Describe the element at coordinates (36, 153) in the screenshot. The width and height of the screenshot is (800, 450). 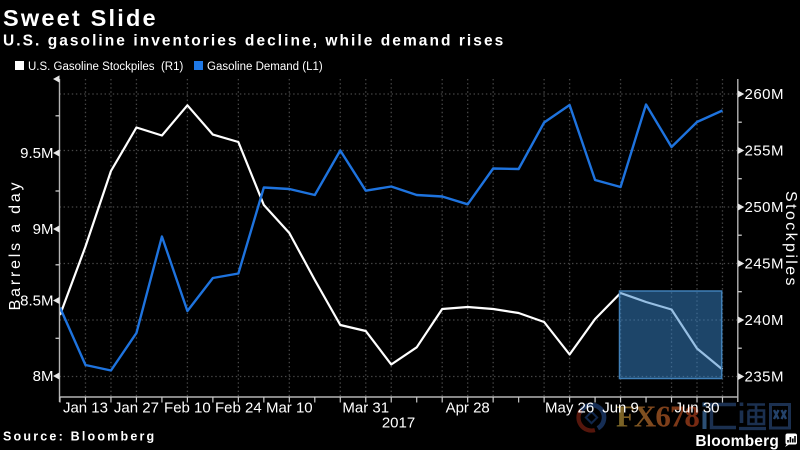
I see `svg-text: 9.5M` at that location.